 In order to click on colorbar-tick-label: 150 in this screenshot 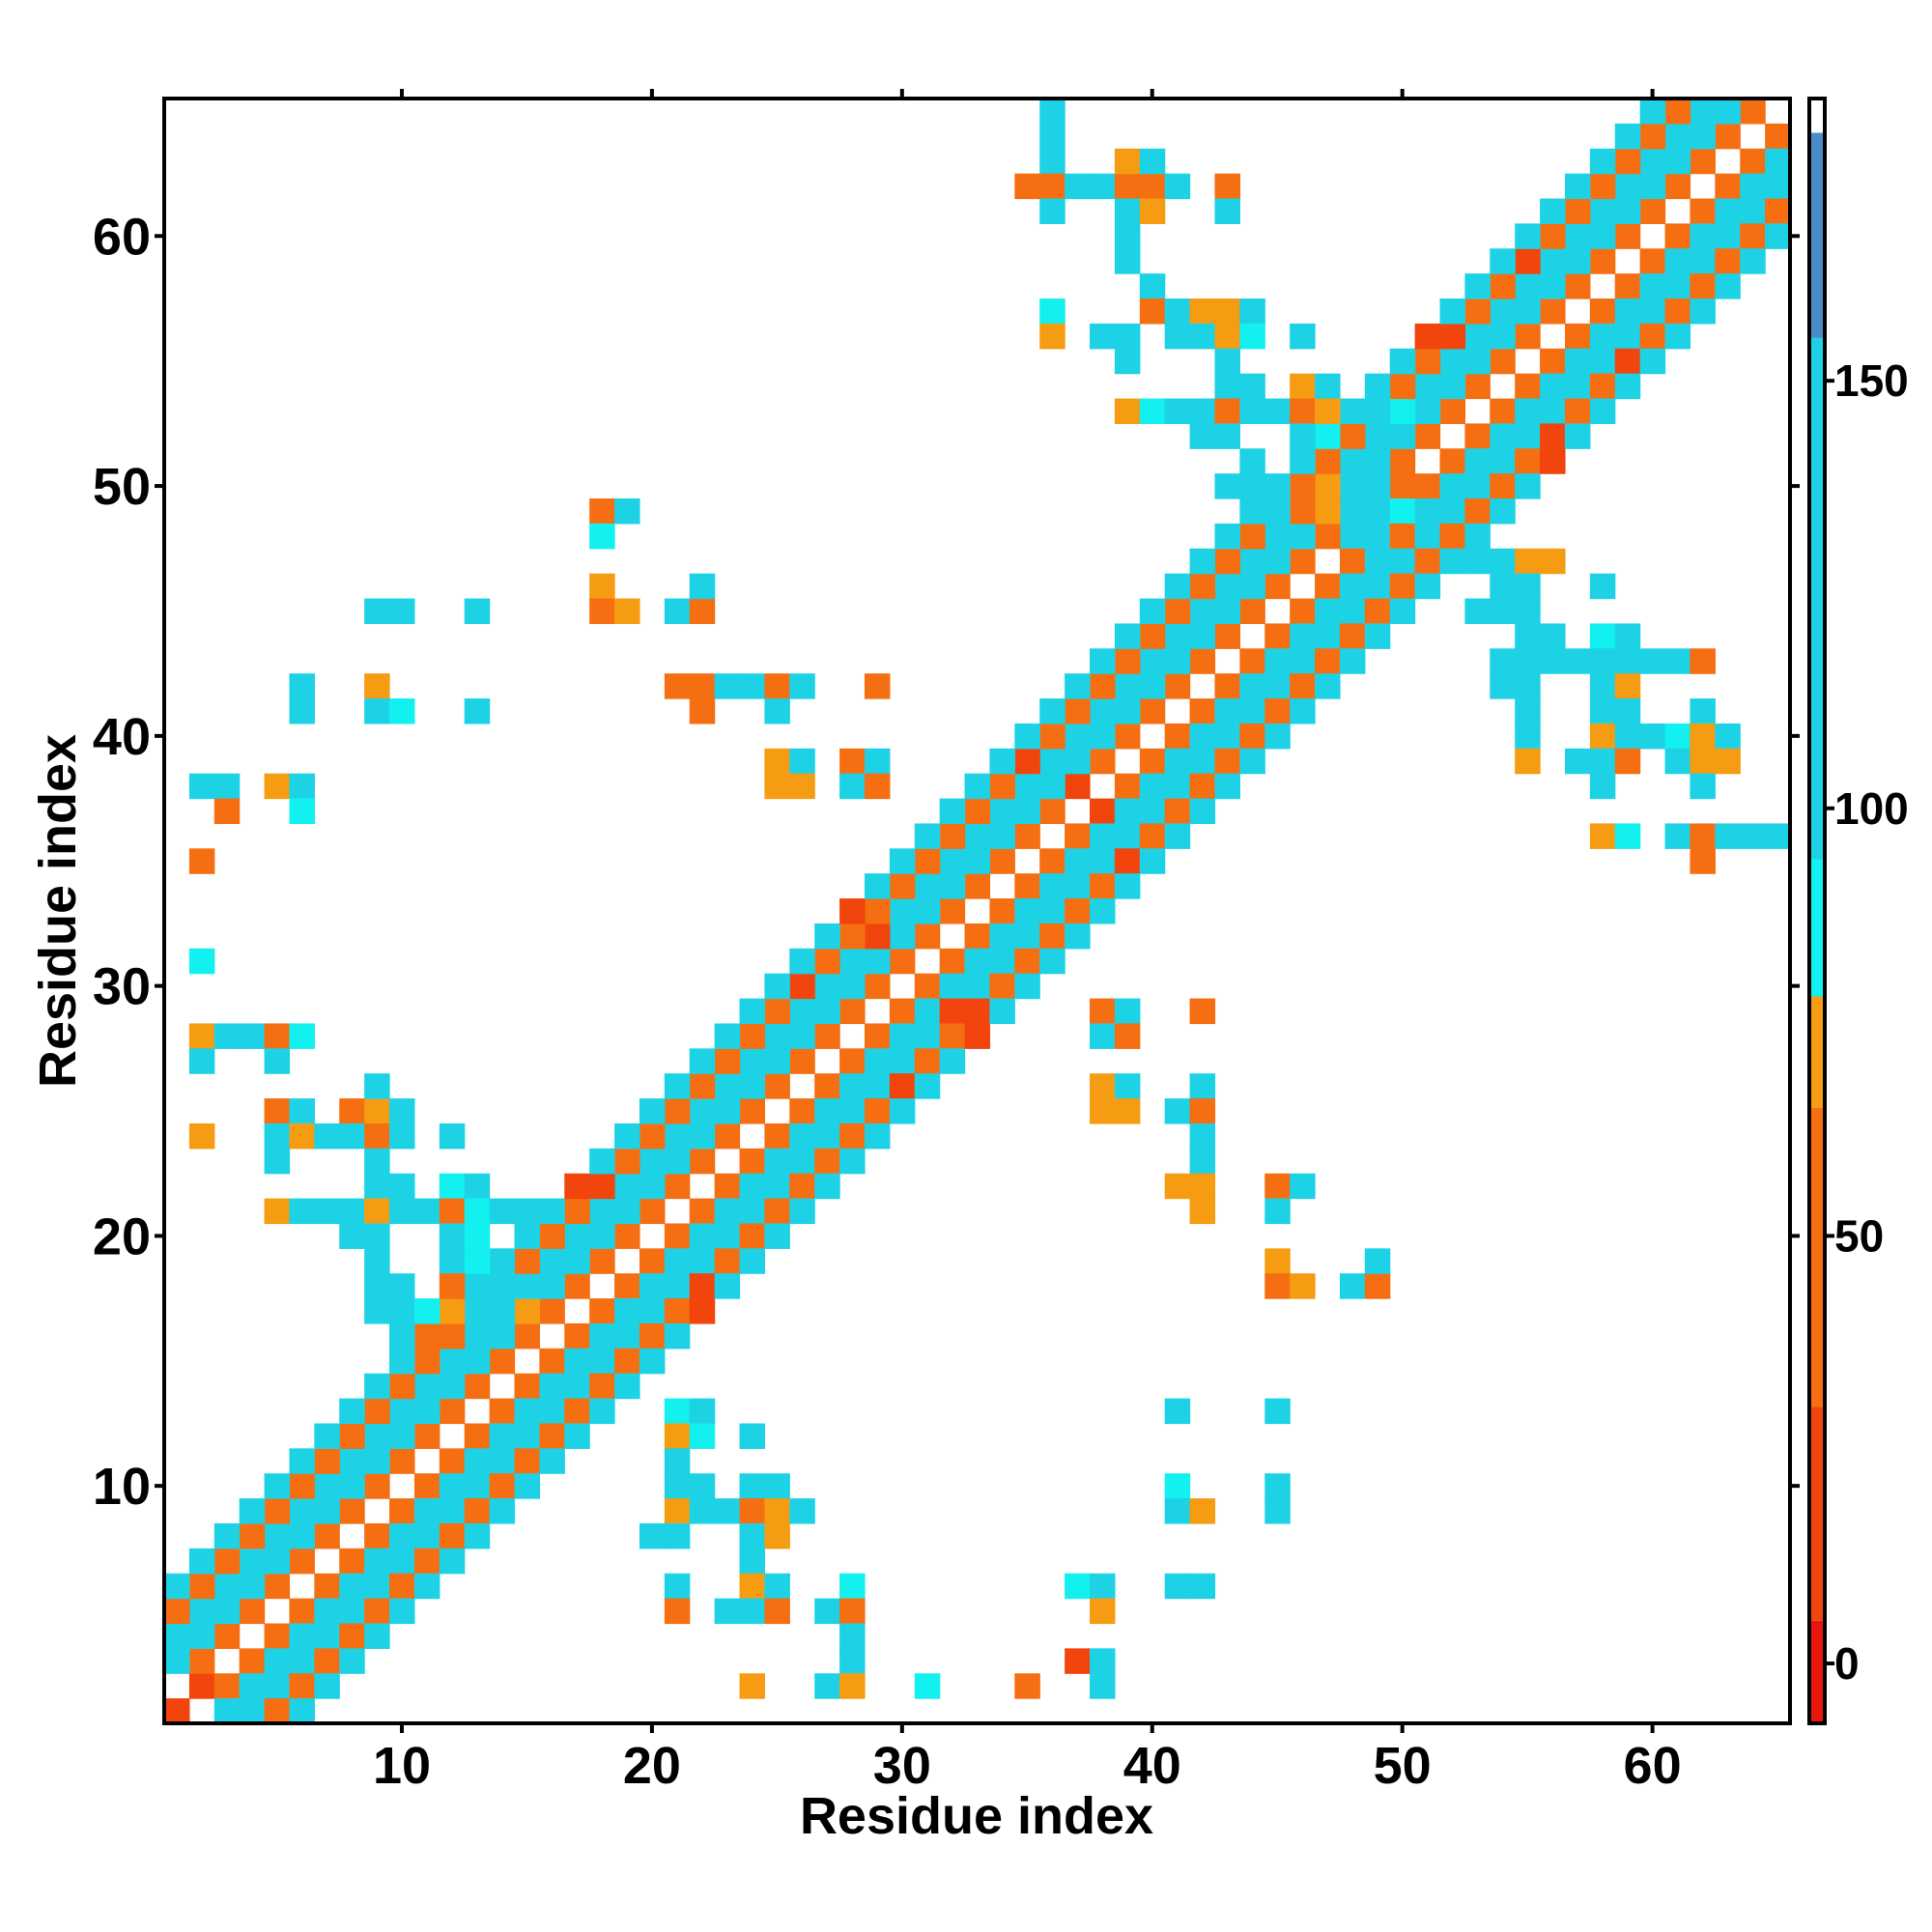, I will do `click(1871, 380)`.